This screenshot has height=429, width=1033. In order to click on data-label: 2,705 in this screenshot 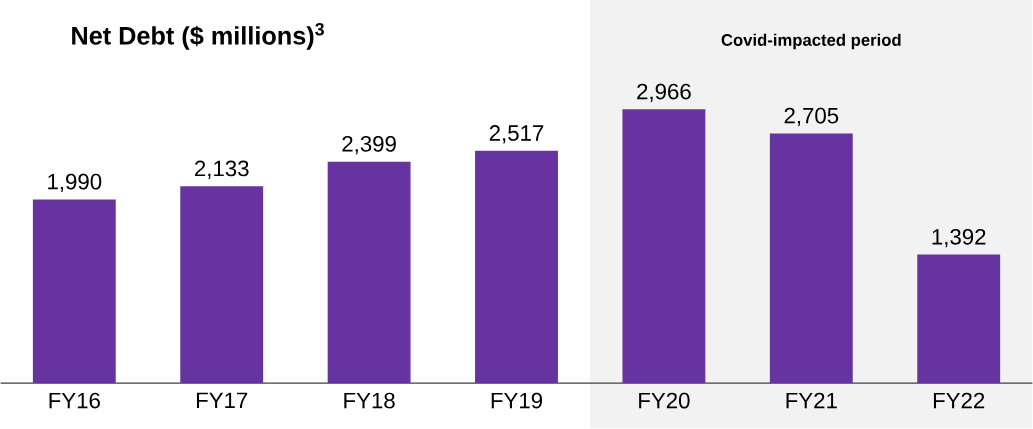, I will do `click(811, 117)`.